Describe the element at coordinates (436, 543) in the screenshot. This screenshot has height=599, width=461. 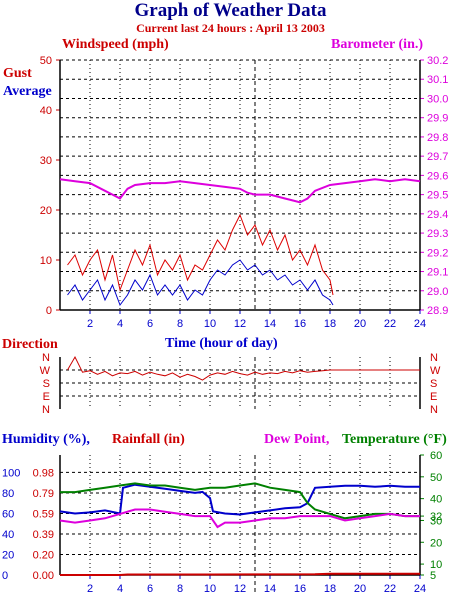
I see `temperature-tick-label: 20` at that location.